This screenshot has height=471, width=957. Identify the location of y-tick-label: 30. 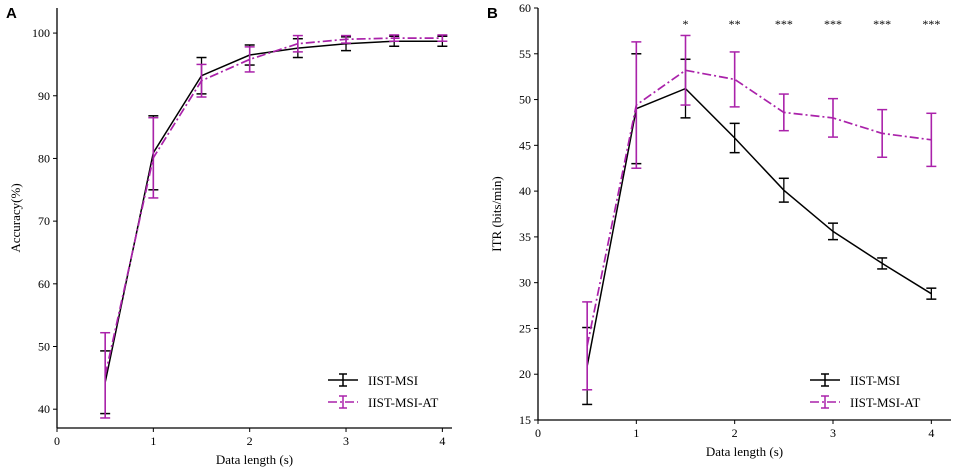
(525, 283).